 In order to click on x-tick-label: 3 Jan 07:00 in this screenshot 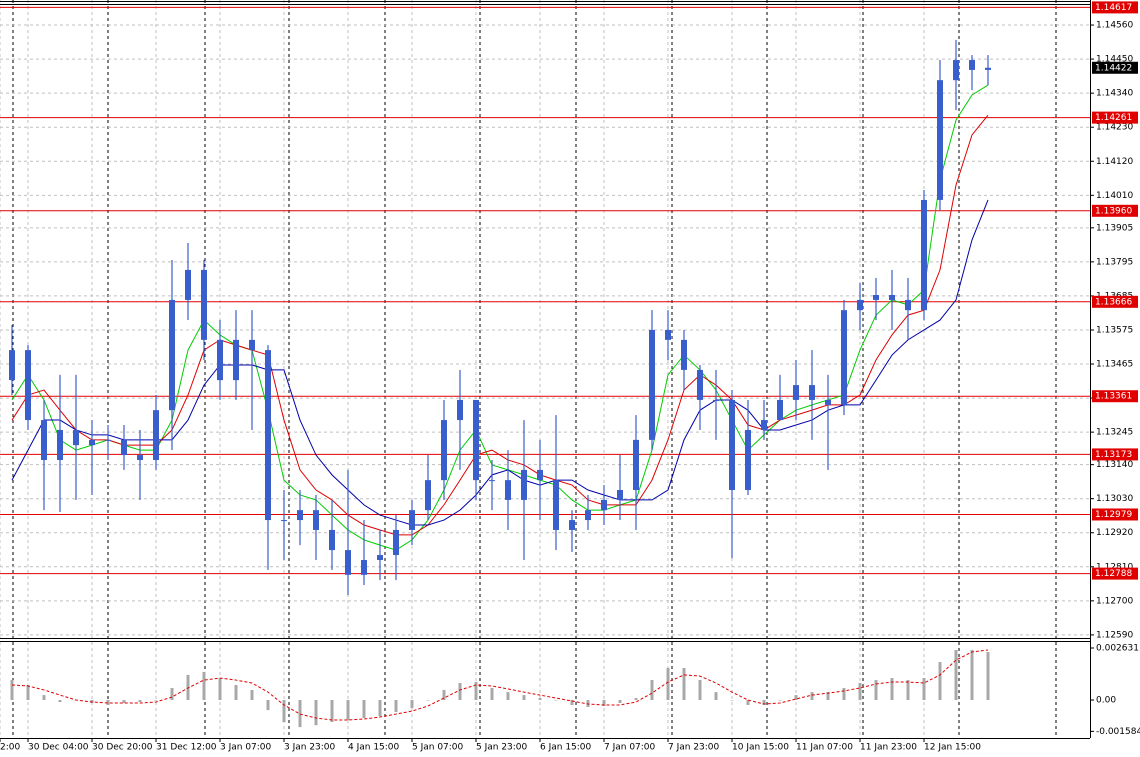, I will do `click(246, 748)`.